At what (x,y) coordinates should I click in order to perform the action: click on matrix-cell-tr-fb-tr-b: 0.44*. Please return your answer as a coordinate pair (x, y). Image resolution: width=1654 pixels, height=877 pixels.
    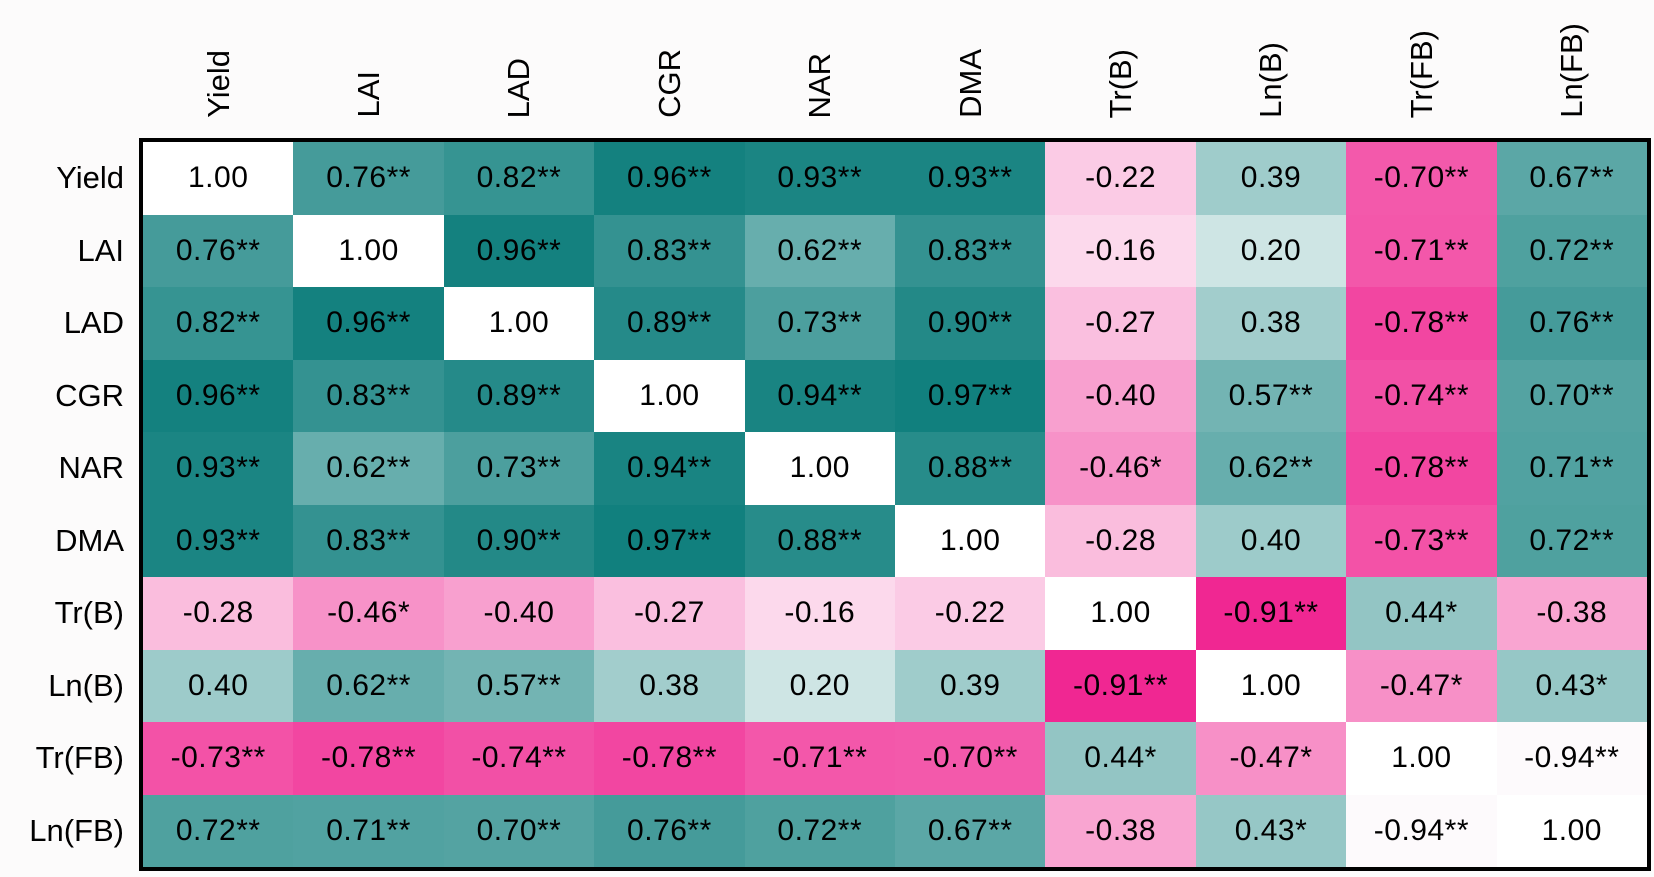
    Looking at the image, I should click on (1120, 758).